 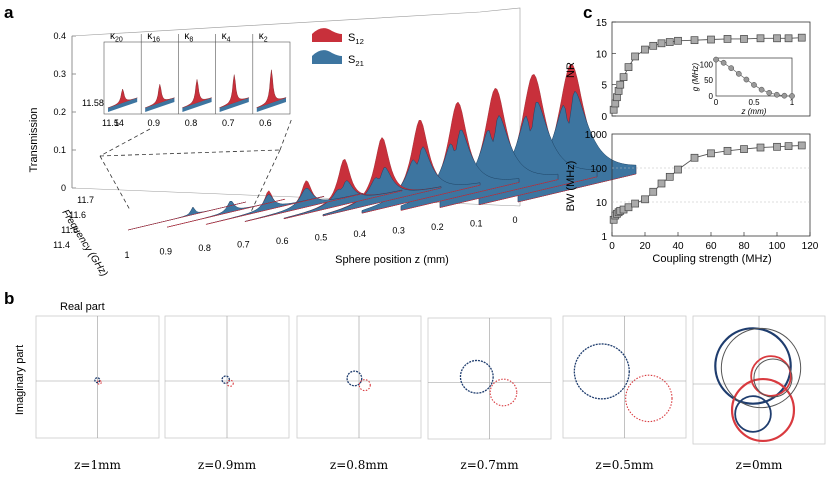 I want to click on c-inset-ytick: 0, so click(x=711, y=96).